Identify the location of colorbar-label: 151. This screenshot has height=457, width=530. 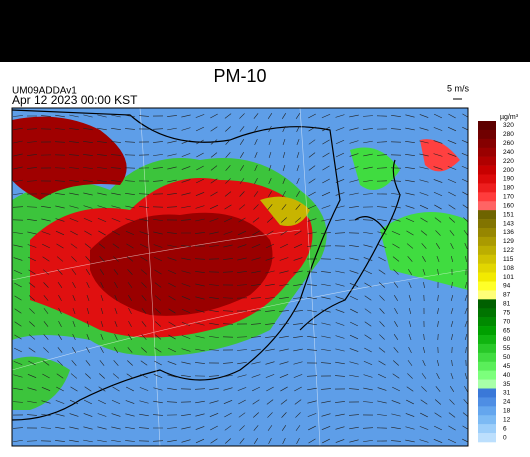
(508, 214).